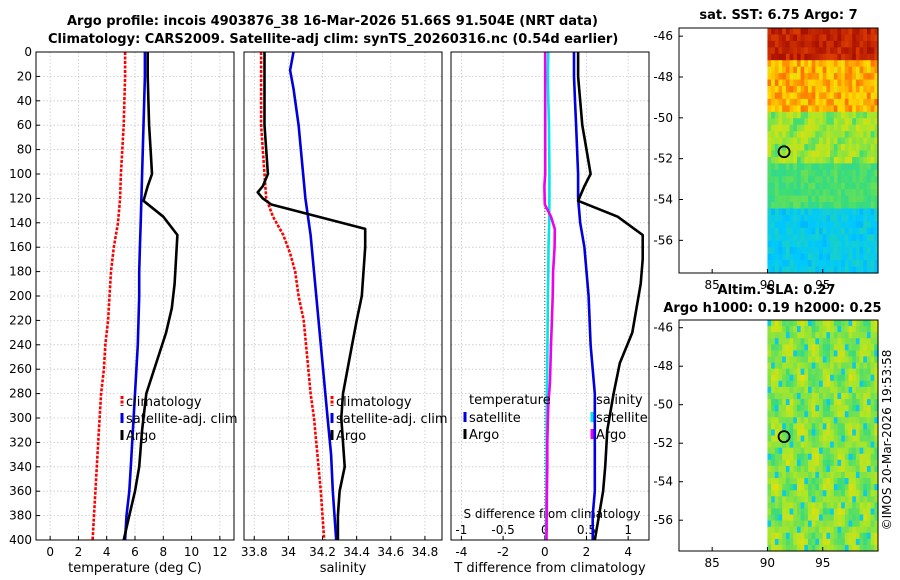  Describe the element at coordinates (784, 437) in the screenshot. I see `argo-float-marker` at that location.